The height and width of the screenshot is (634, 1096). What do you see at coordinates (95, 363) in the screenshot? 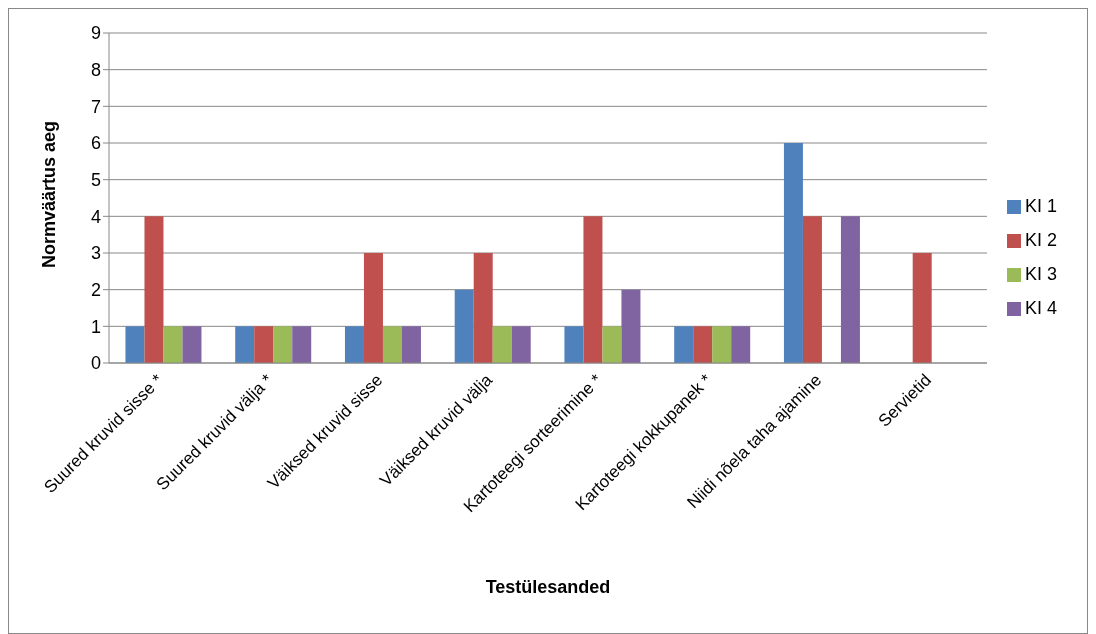
I see `y-tick-label: 0` at bounding box center [95, 363].